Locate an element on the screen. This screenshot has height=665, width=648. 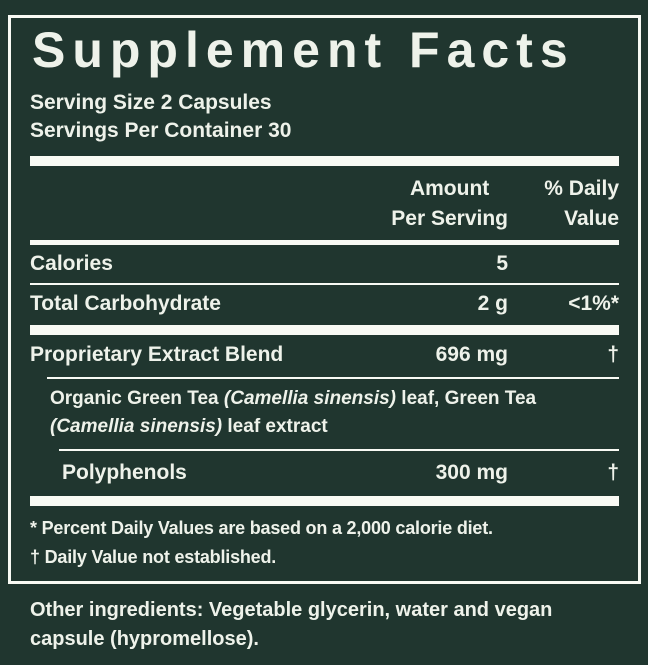
servings-per-container-line: Servings Per Container 30 is located at coordinates (161, 130).